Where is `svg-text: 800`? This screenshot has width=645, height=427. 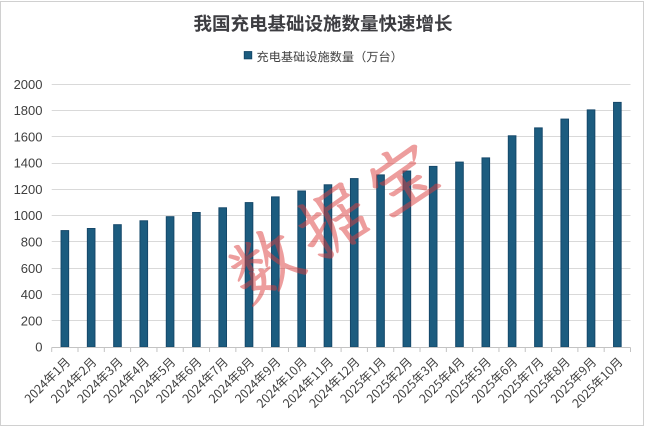
svg-text: 800 is located at coordinates (32, 242).